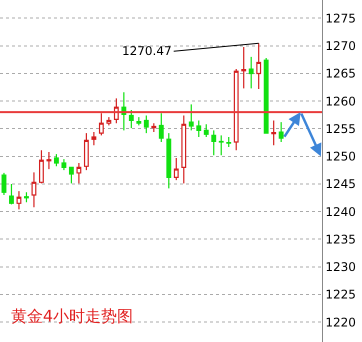  What do you see at coordinates (340, 184) in the screenshot?
I see `y-tick-label: 1245` at bounding box center [340, 184].